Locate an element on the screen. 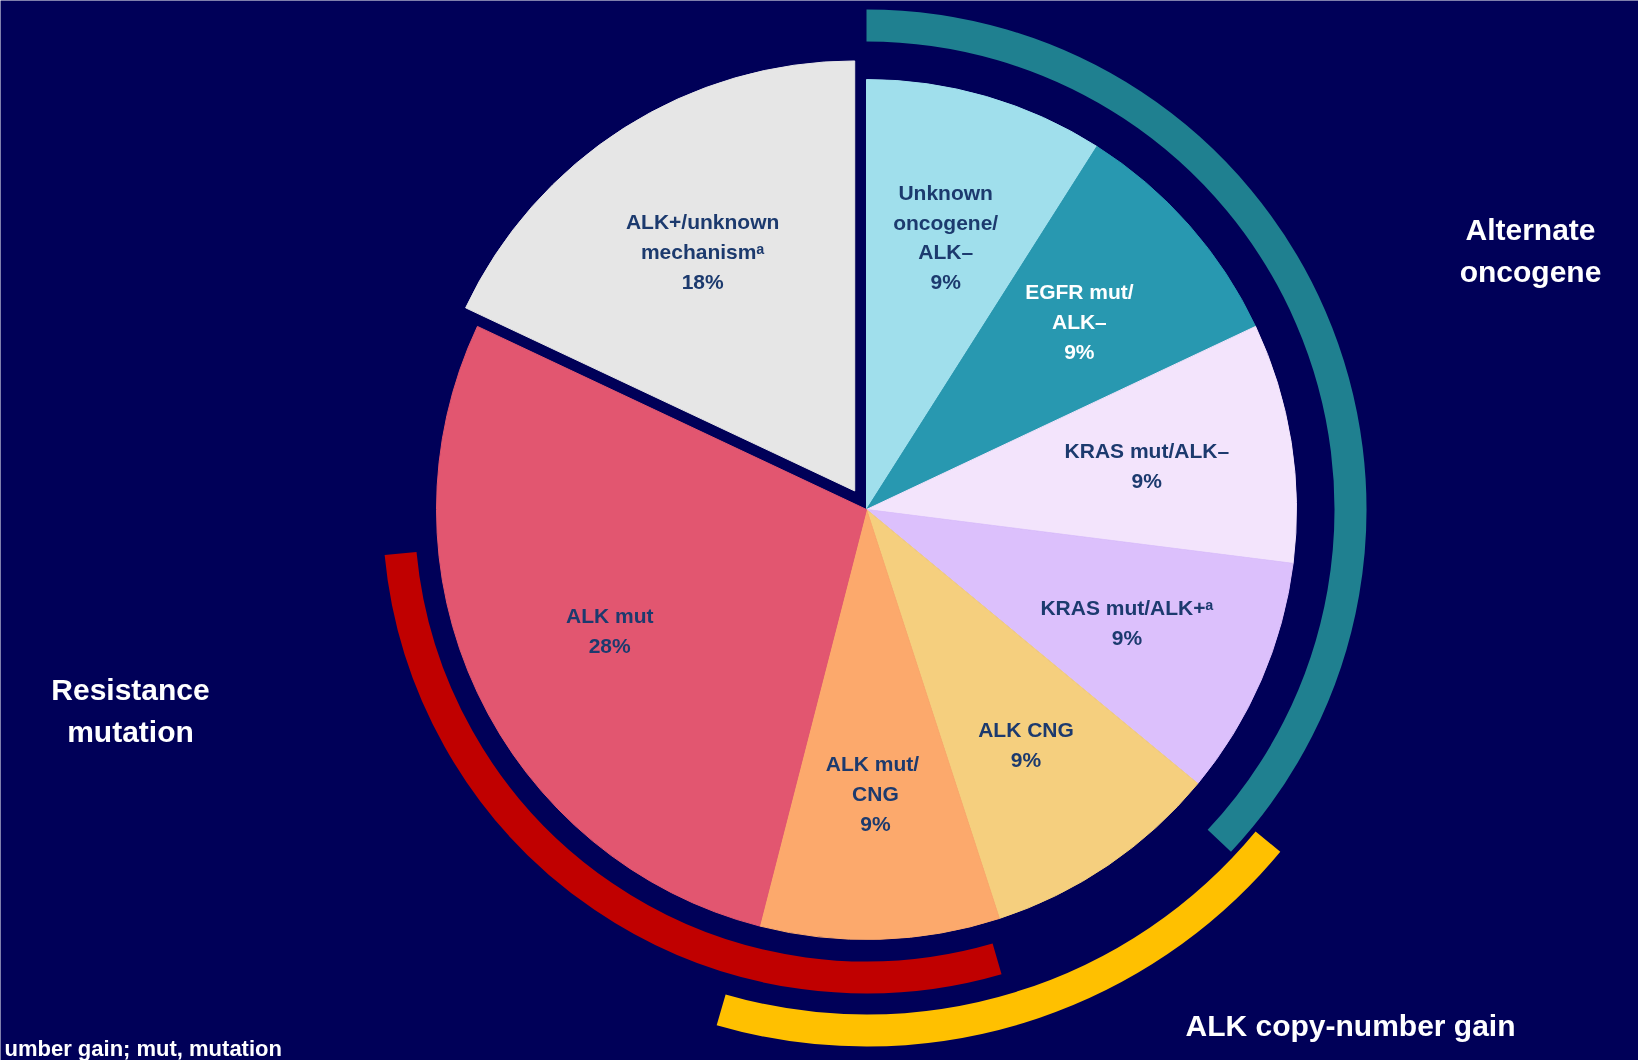 This screenshot has height=1060, width=1638. text: ALK copy-number gain is located at coordinates (1350, 1025).